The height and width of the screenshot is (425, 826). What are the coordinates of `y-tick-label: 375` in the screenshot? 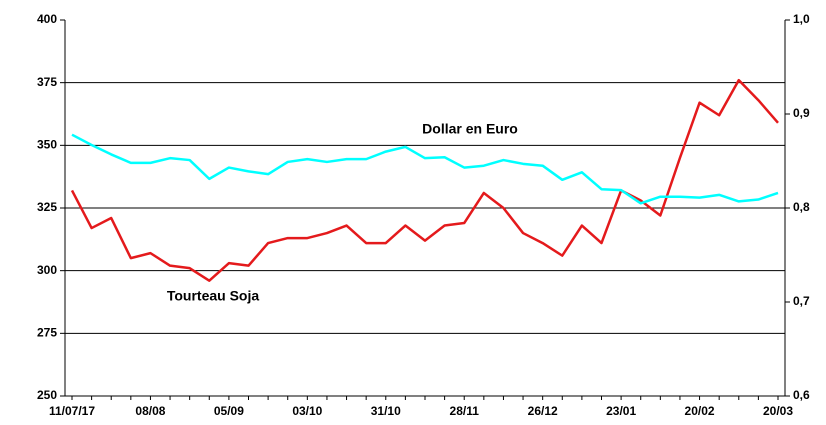 It's located at (47, 82).